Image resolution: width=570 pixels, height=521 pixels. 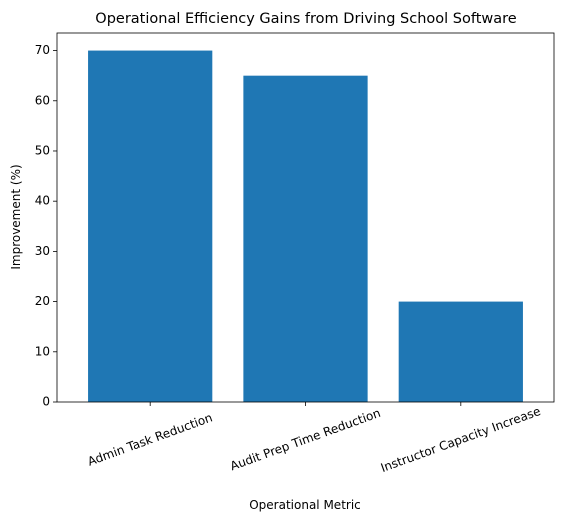 I want to click on y-tick-label: 10, so click(x=42, y=351).